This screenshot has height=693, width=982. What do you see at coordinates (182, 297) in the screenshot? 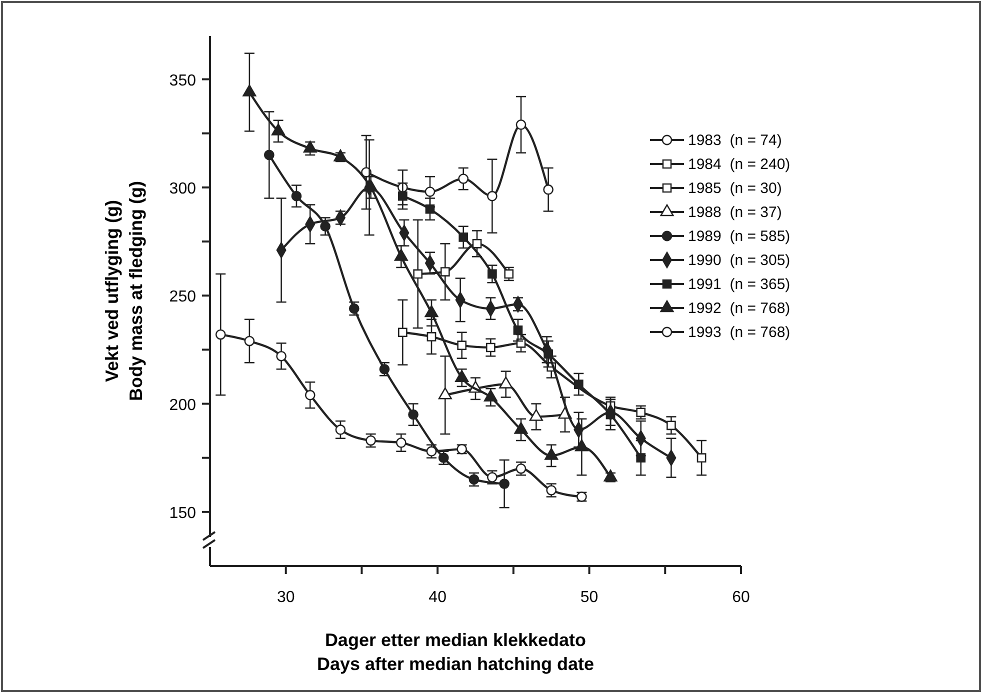
I see `y-tick-label: 250` at bounding box center [182, 297].